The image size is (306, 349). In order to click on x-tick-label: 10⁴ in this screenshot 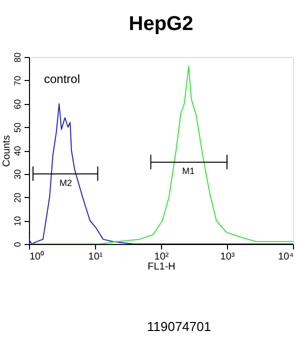, I will do `click(286, 257)`.